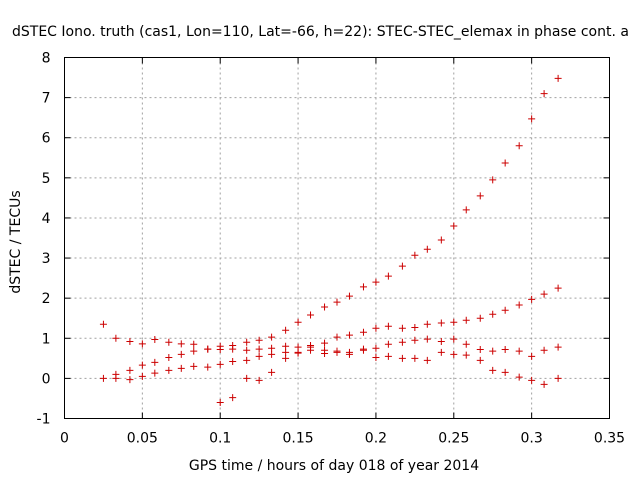 The image size is (640, 480). I want to click on y-tick-label: 3, so click(46, 259).